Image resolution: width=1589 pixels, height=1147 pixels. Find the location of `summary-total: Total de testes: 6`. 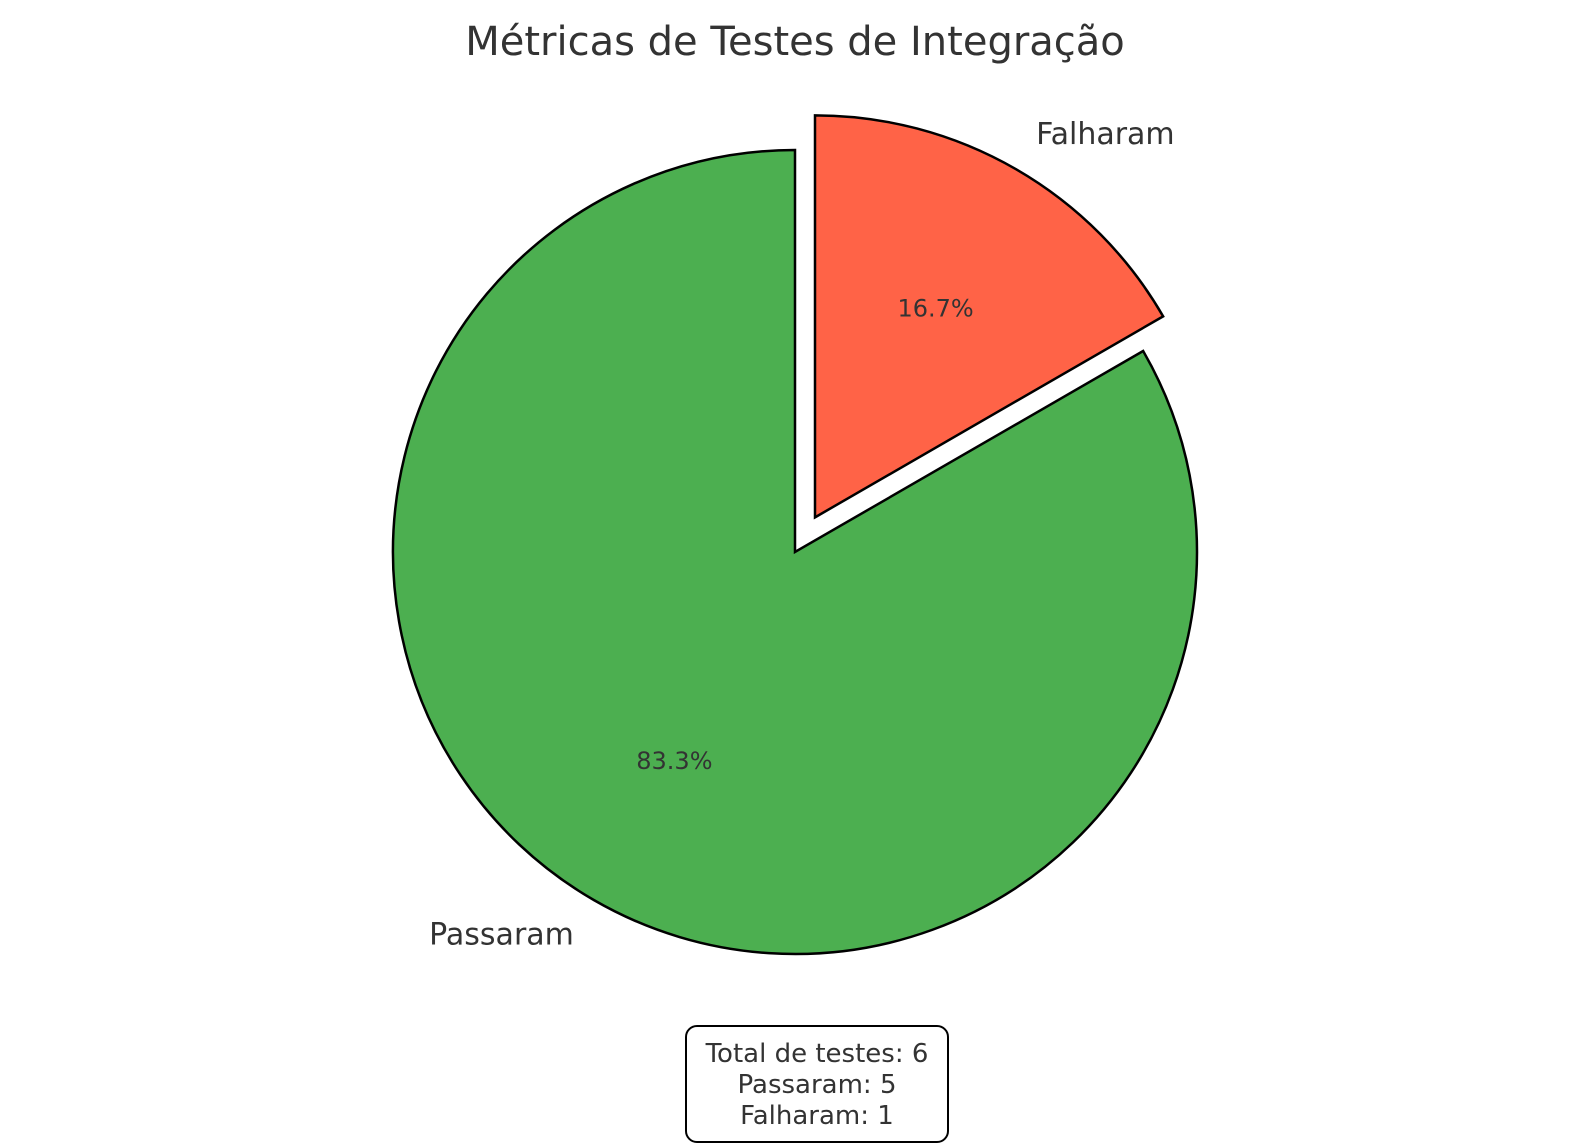

summary-total: Total de testes: 6 is located at coordinates (817, 1054).